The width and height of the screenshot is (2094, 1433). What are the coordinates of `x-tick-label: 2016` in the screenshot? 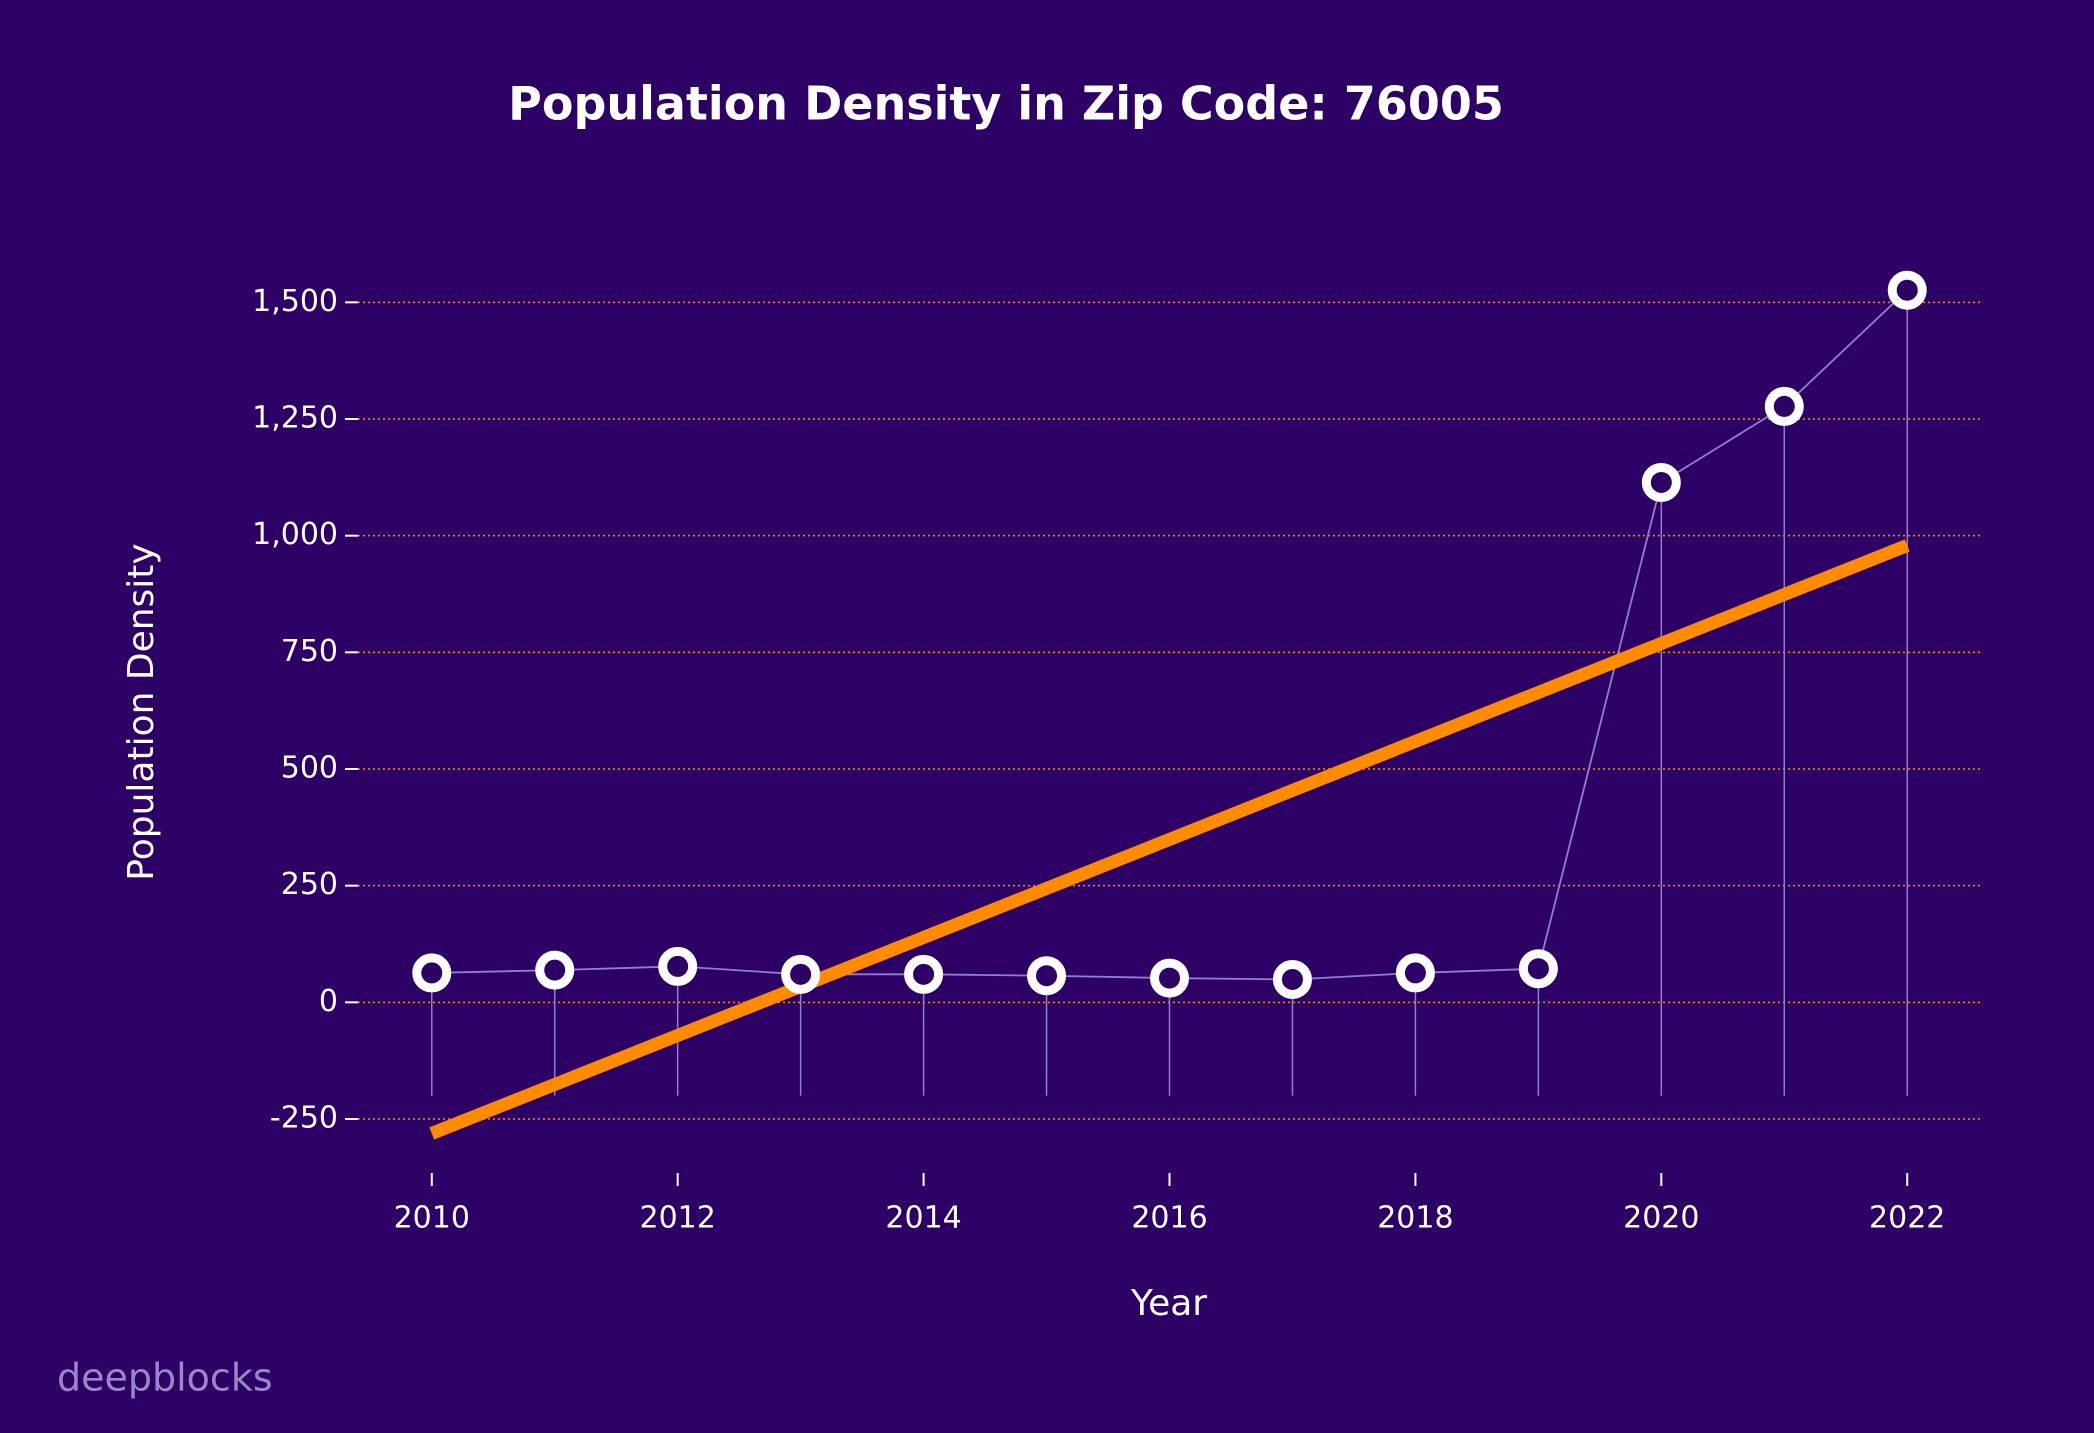 It's located at (1169, 1218).